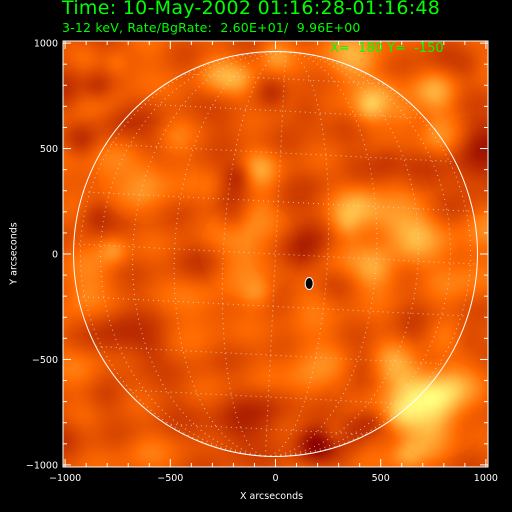 The width and height of the screenshot is (512, 512). Describe the element at coordinates (251, 9) in the screenshot. I see `map-title: Time: 10-May-2002 01:16:28-01:16:48` at that location.